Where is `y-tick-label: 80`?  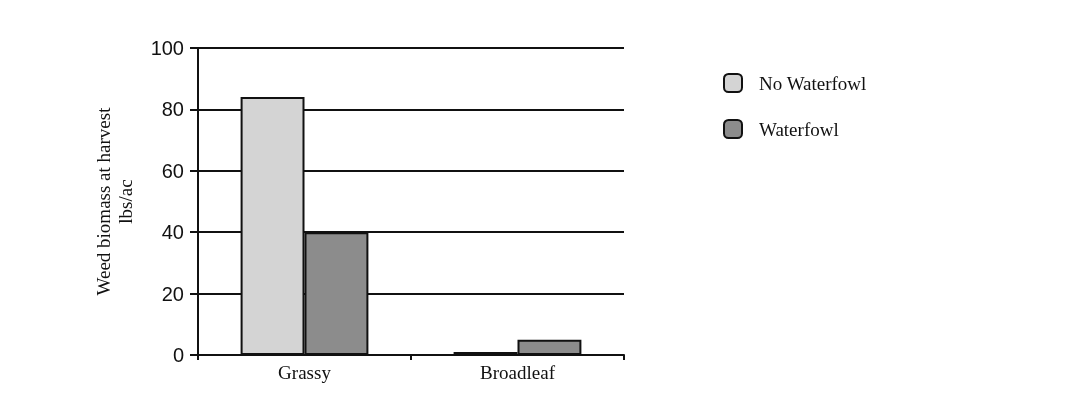
y-tick-label: 80 is located at coordinates (172, 109).